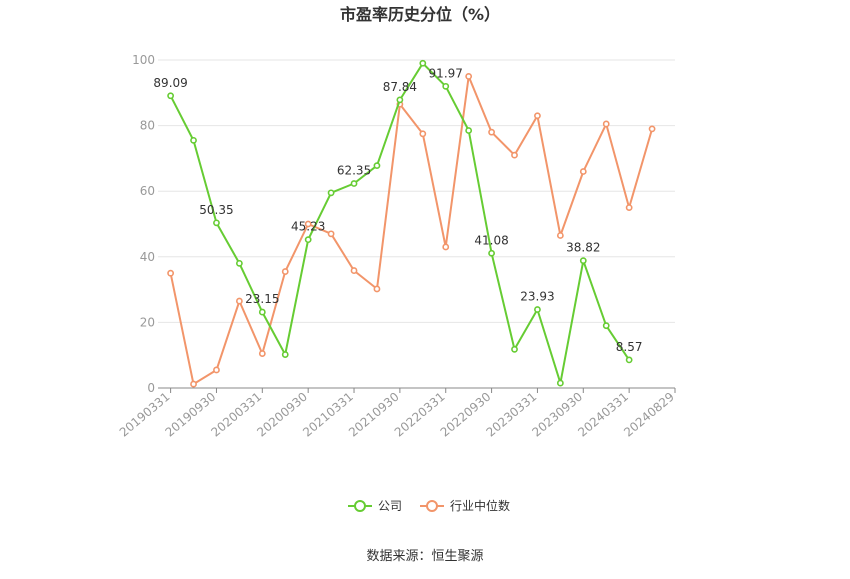  Describe the element at coordinates (537, 297) in the screenshot. I see `data-label: 23.93` at that location.